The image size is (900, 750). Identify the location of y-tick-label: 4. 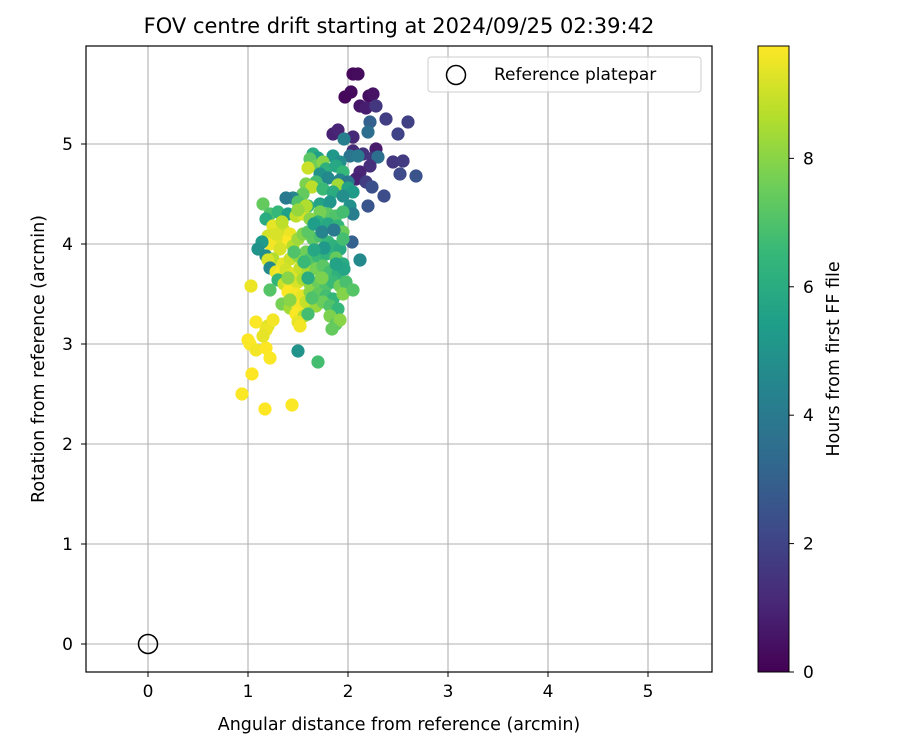
(67, 245).